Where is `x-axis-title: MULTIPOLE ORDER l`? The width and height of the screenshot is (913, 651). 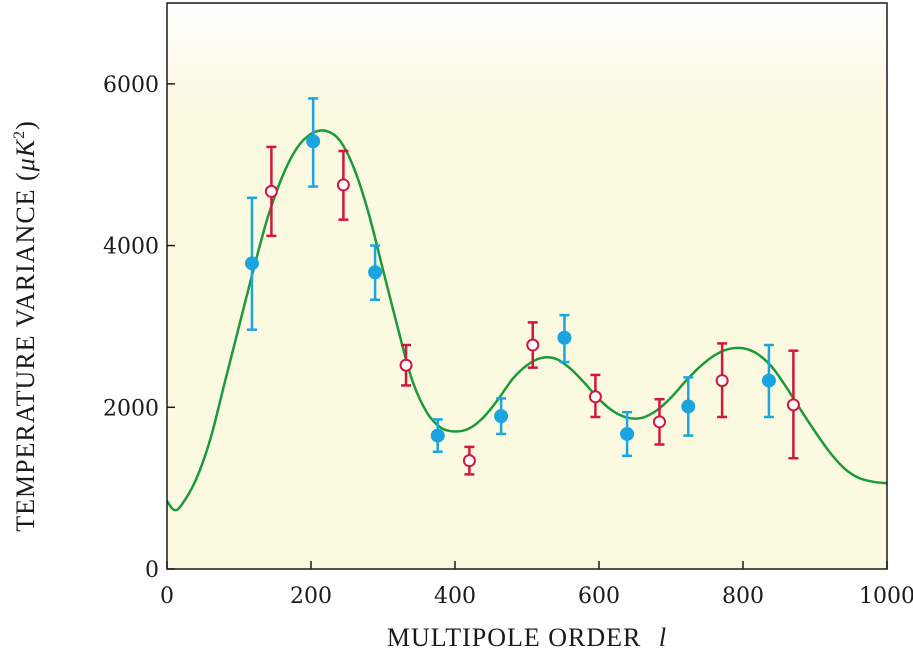
x-axis-title: MULTIPOLE ORDER l is located at coordinates (527, 637).